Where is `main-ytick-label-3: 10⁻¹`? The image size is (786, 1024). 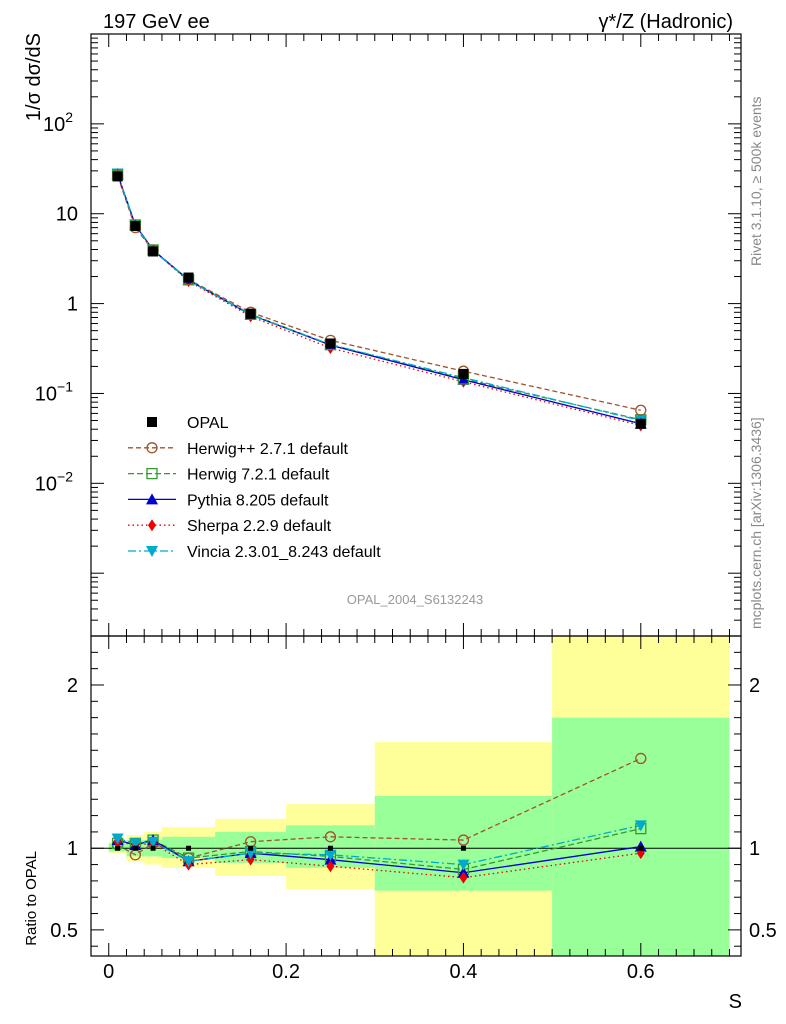
main-ytick-label-3: 10⁻¹ is located at coordinates (54, 391).